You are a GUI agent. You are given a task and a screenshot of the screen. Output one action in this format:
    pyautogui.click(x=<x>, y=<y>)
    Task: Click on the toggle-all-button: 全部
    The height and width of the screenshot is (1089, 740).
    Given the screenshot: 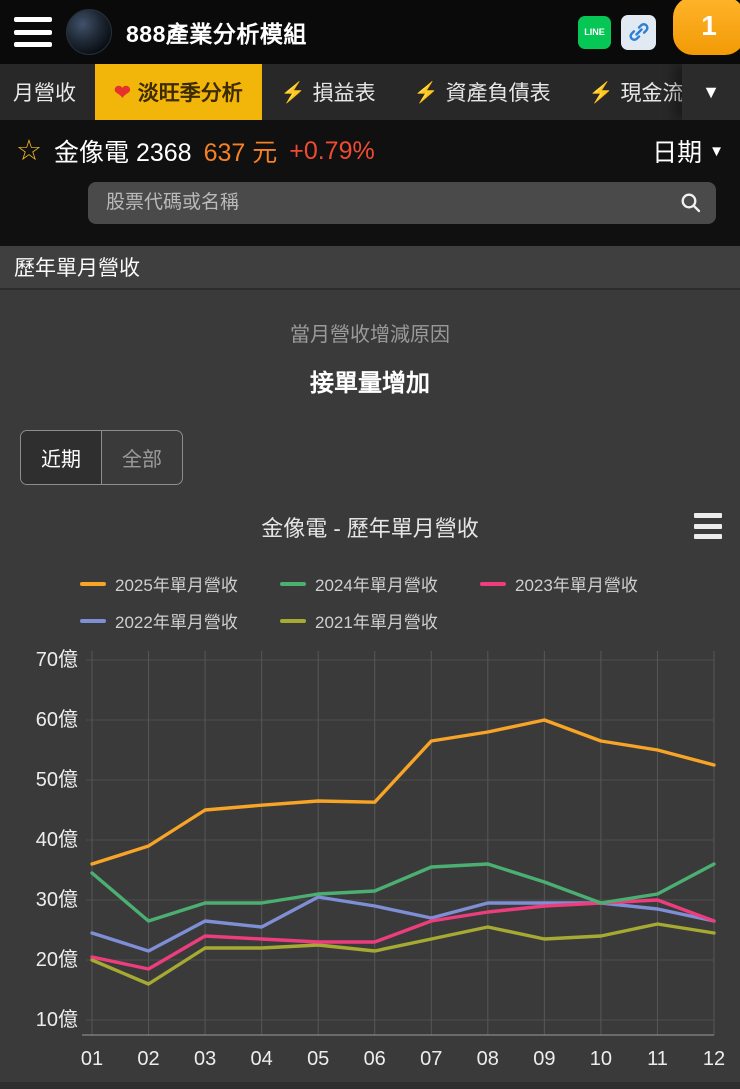 What is the action you would take?
    pyautogui.click(x=142, y=460)
    